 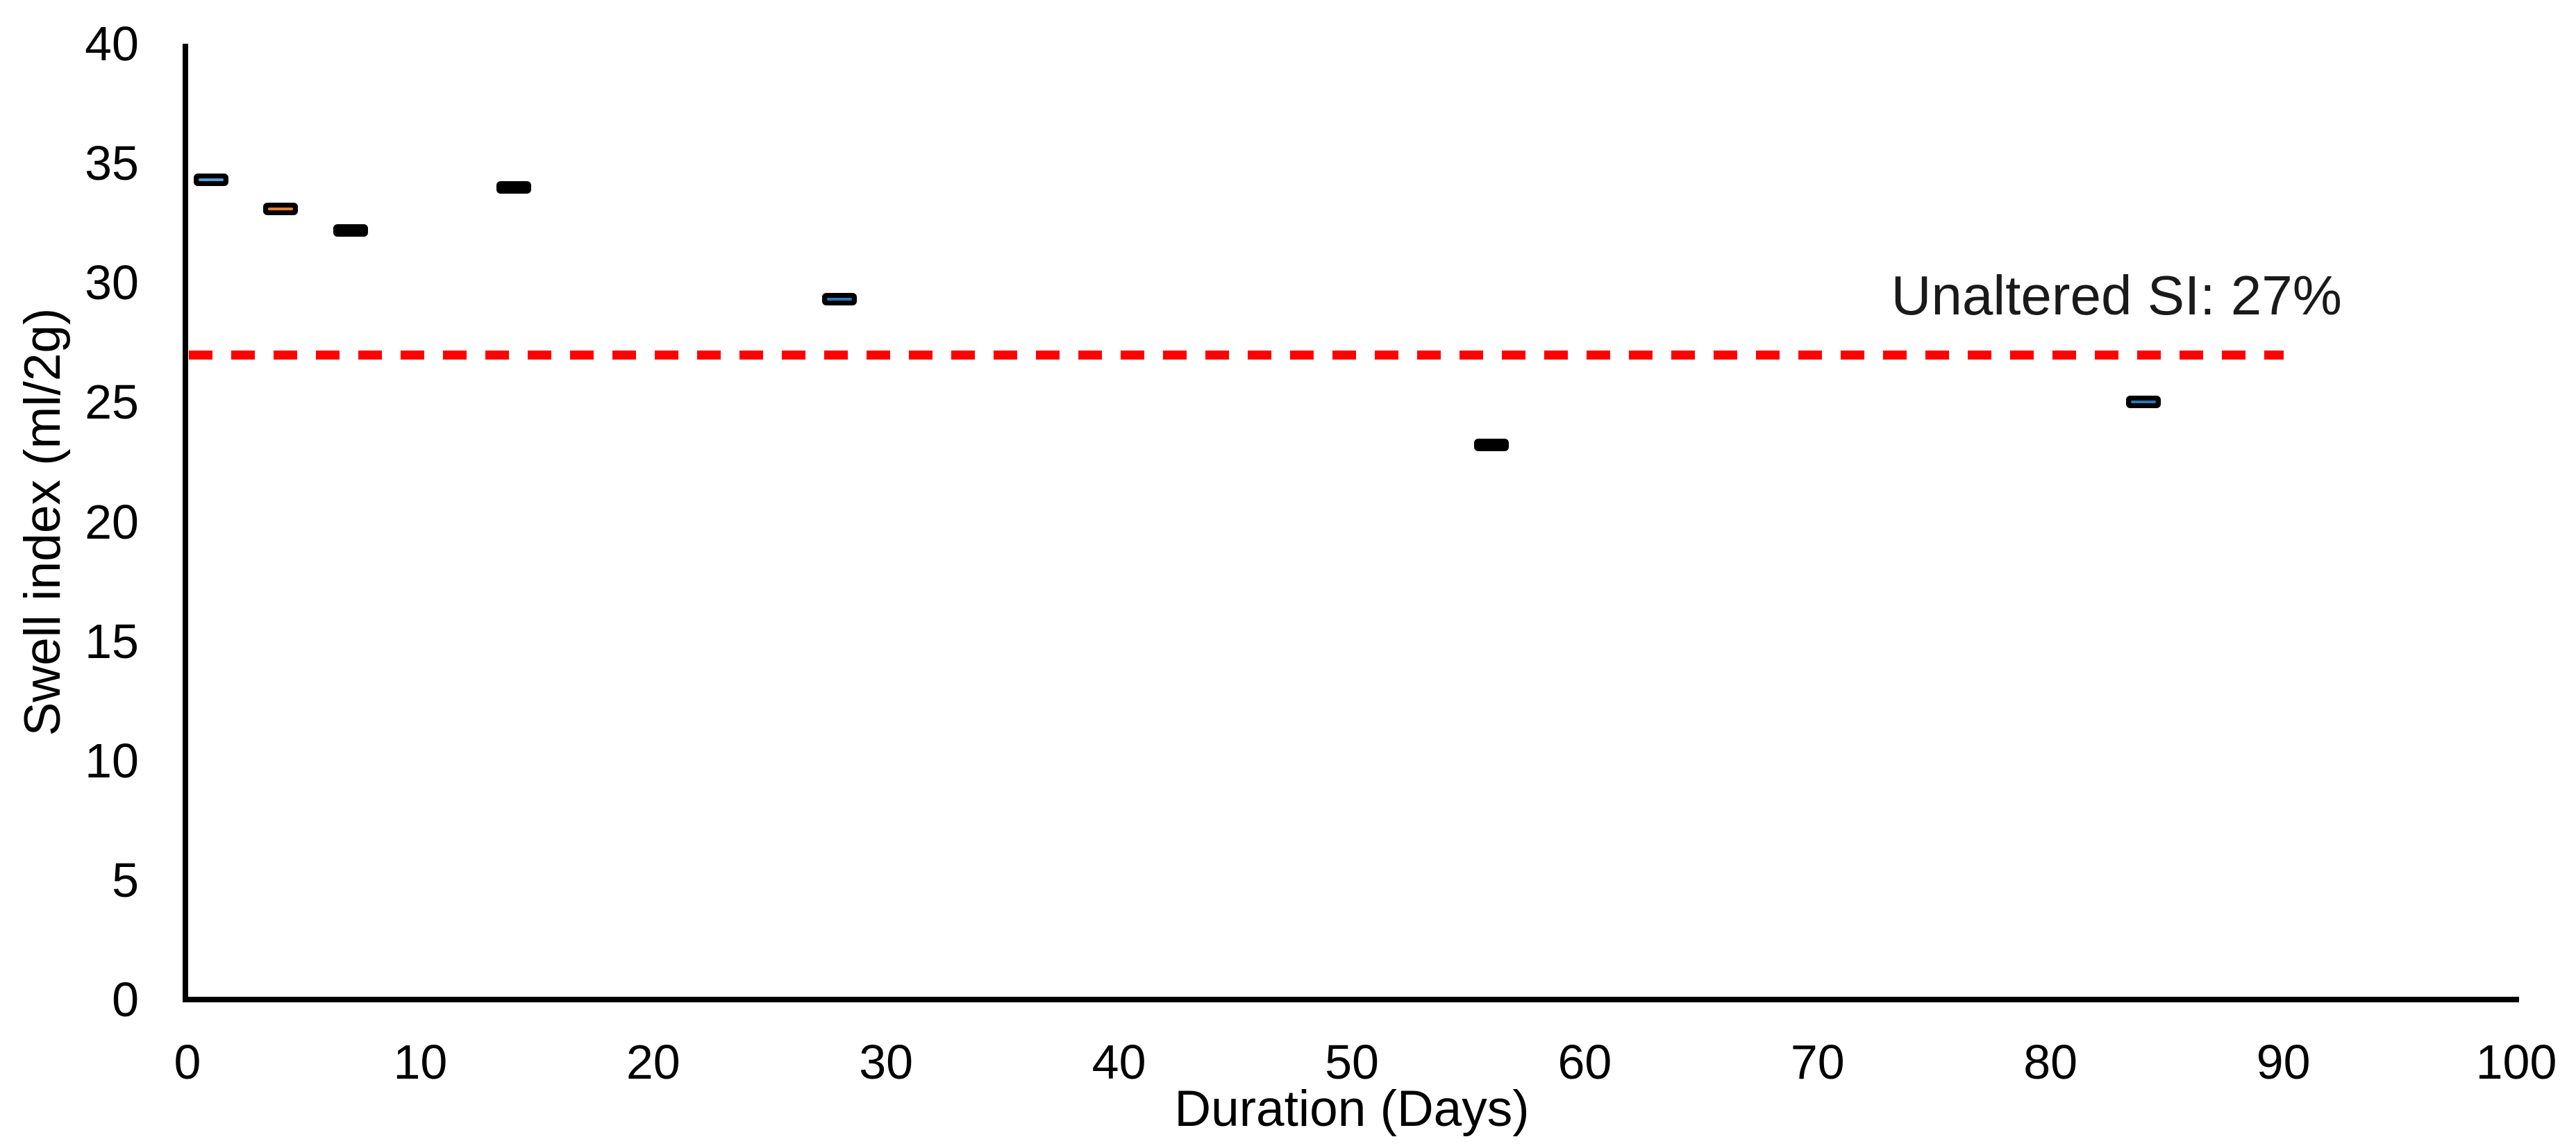 What do you see at coordinates (1584, 1062) in the screenshot?
I see `x-tick-label: 60` at bounding box center [1584, 1062].